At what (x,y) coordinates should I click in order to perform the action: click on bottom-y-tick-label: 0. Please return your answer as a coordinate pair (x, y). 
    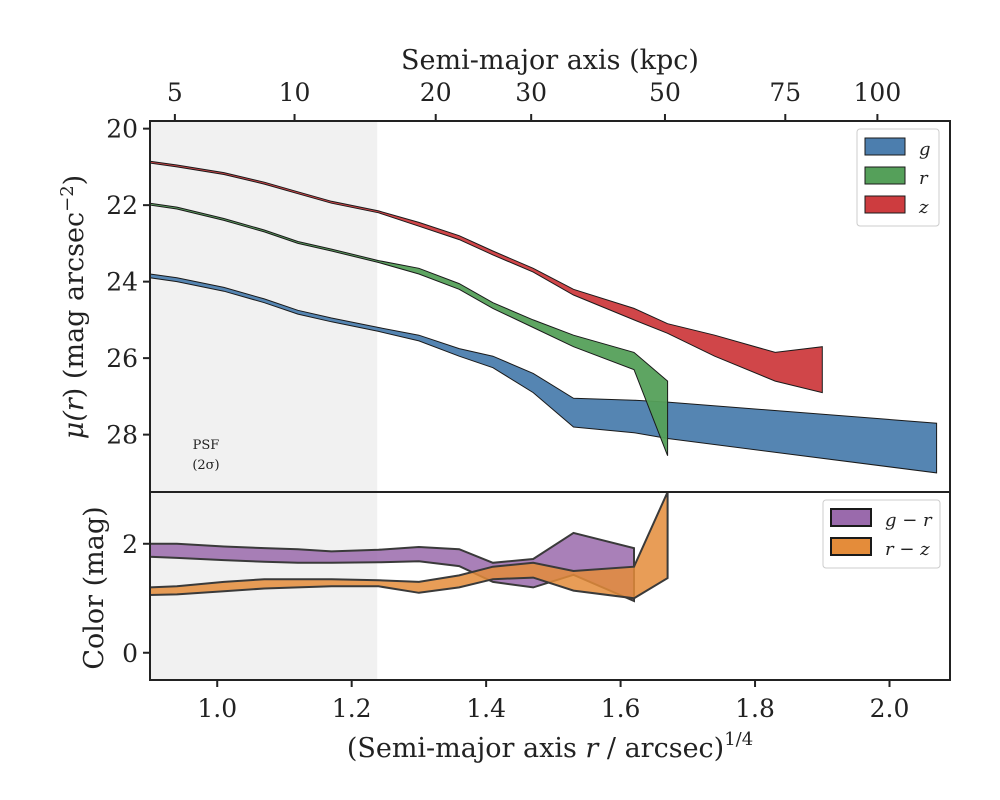
    Looking at the image, I should click on (130, 653).